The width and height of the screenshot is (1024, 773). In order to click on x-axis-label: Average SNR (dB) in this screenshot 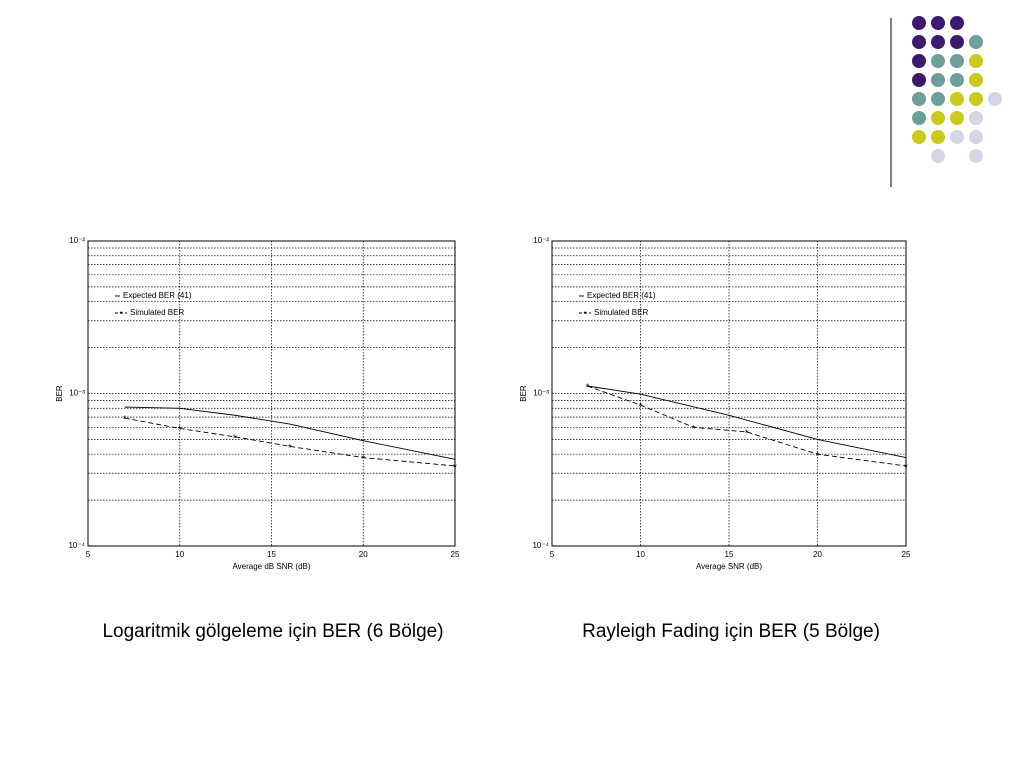, I will do `click(729, 566)`.